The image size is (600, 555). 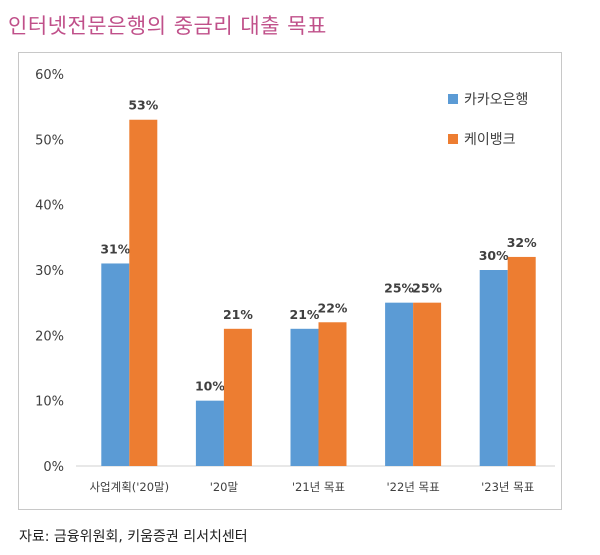 What do you see at coordinates (49, 271) in the screenshot?
I see `y-tick-label: 30%` at bounding box center [49, 271].